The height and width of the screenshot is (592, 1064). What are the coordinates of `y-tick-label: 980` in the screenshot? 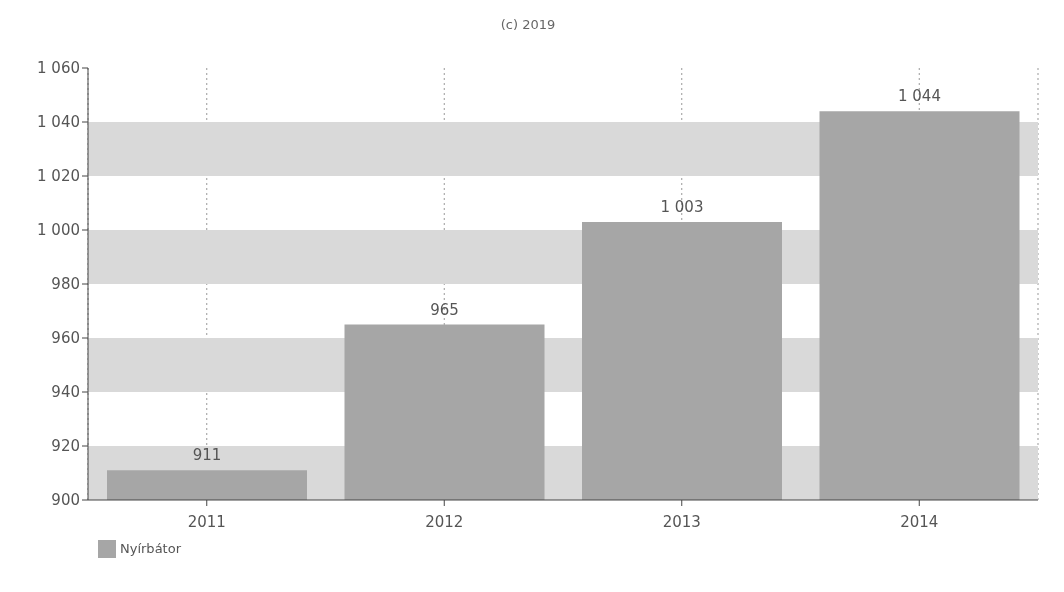 It's located at (65, 284).